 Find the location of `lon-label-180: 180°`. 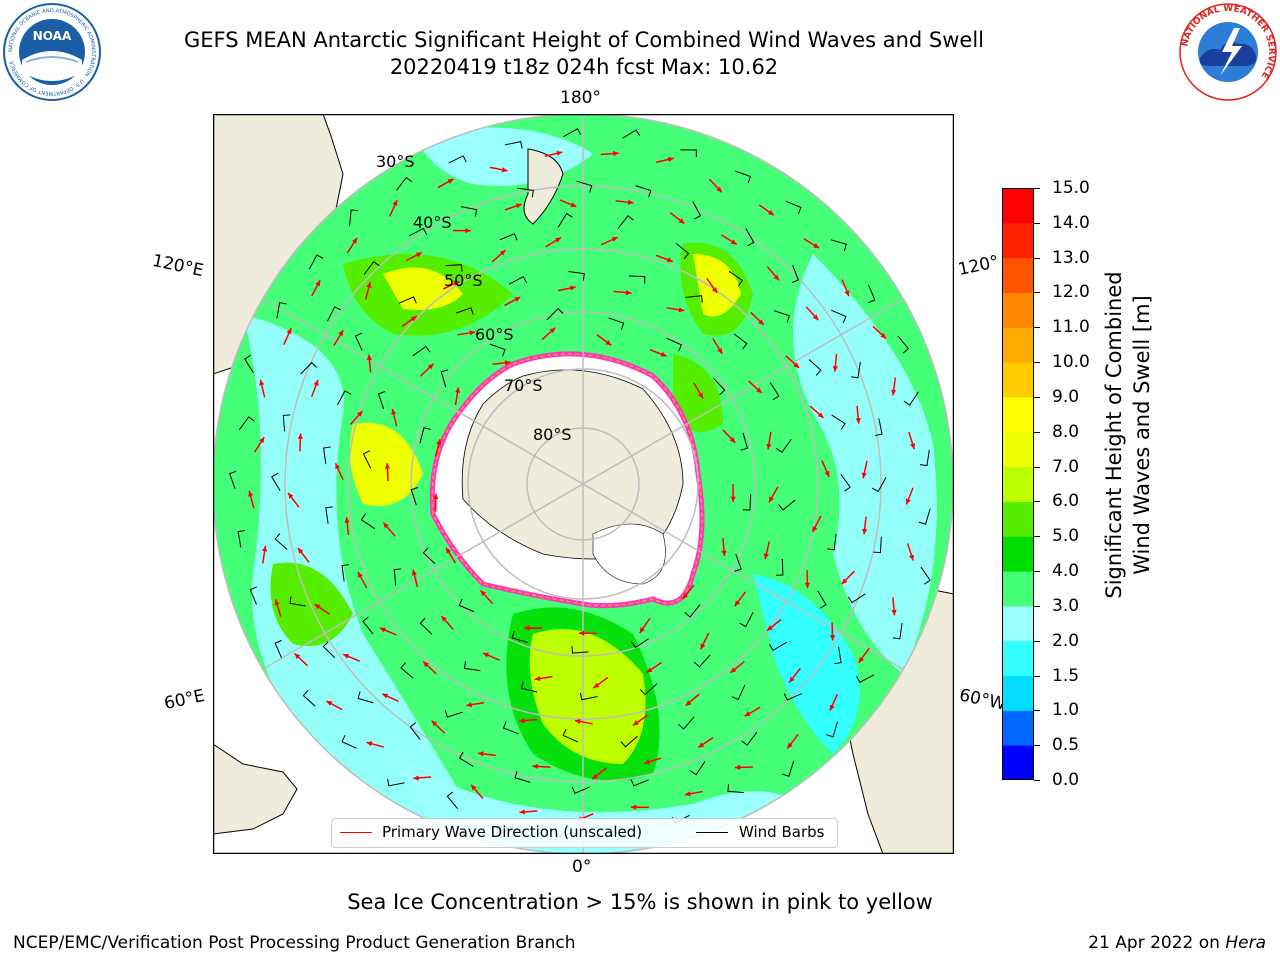

lon-label-180: 180° is located at coordinates (580, 98).